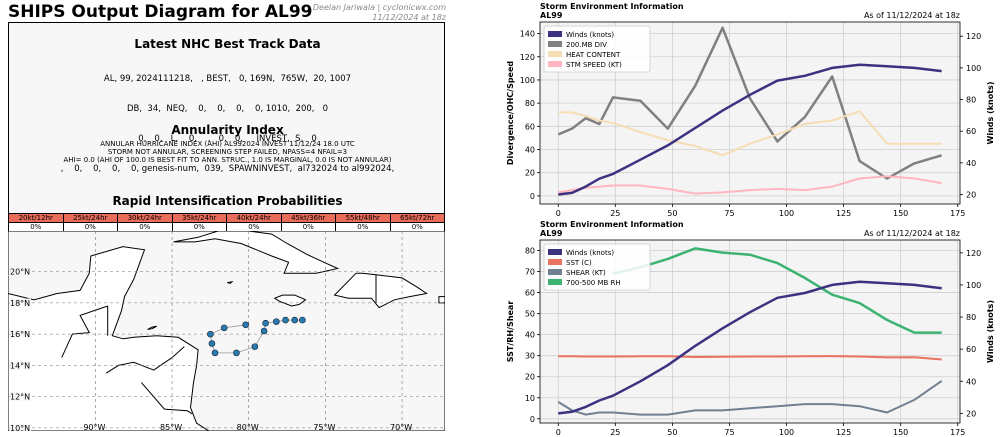 This screenshot has width=1000, height=437. I want to click on ri-header-cell: 35kt/24hr, so click(199, 218).